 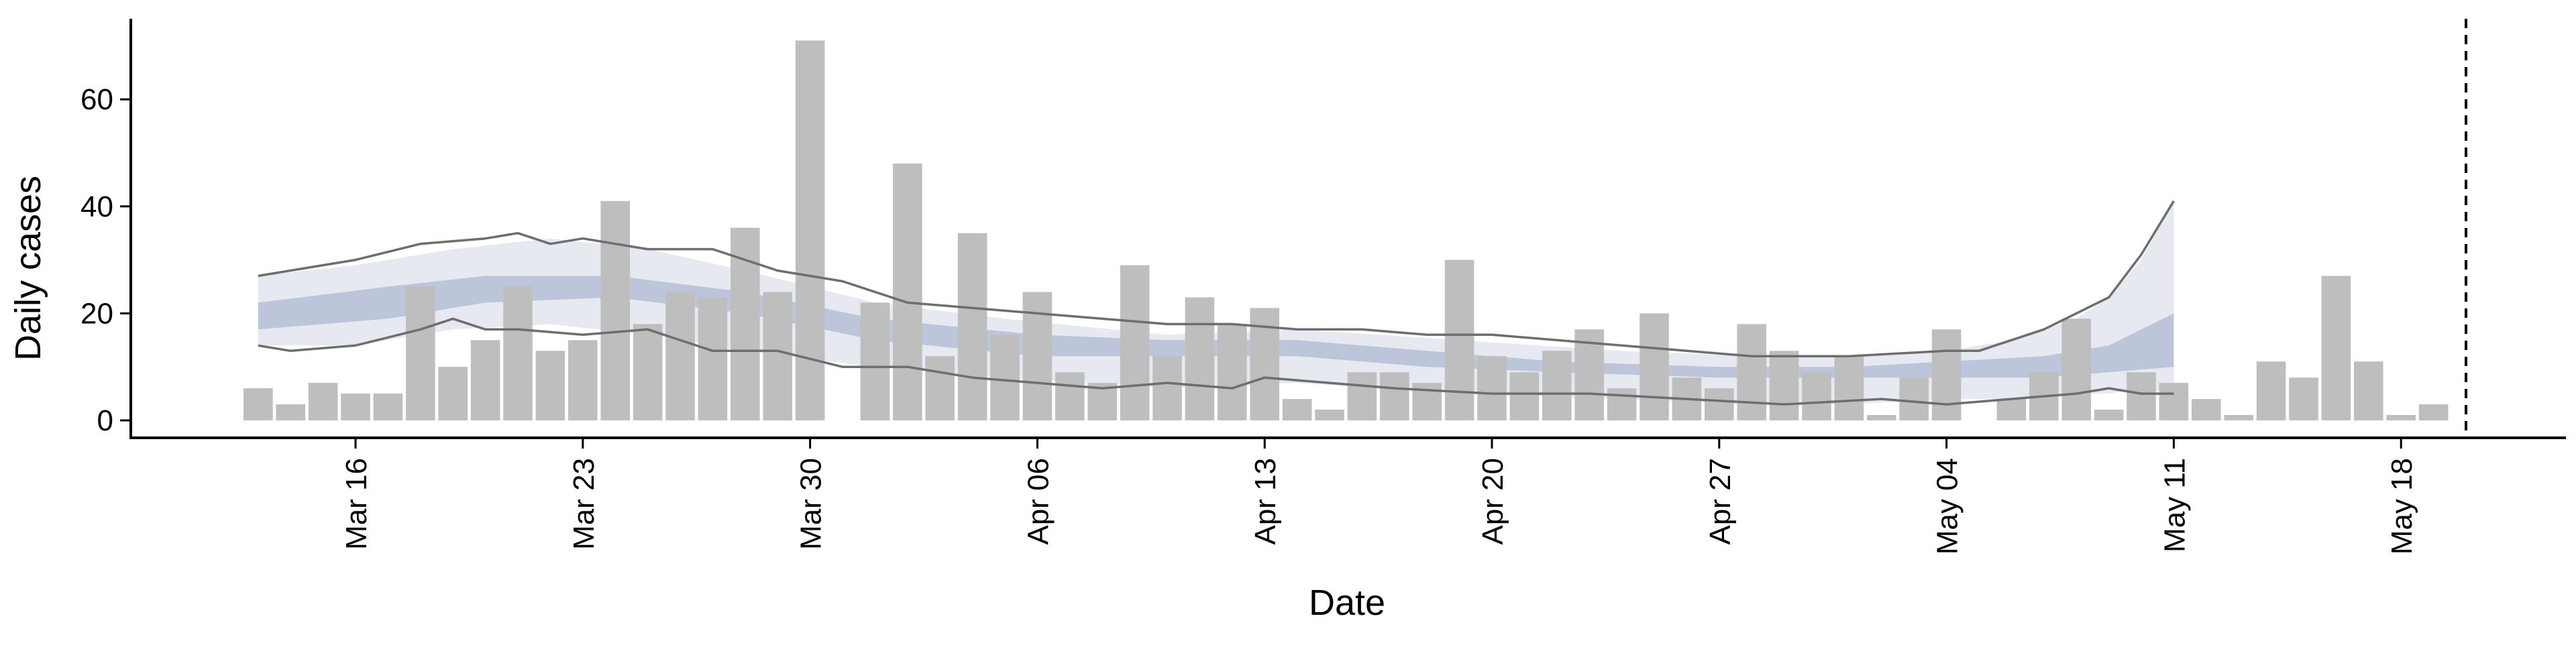 I want to click on x-tick-label: May 04, so click(x=1947, y=506).